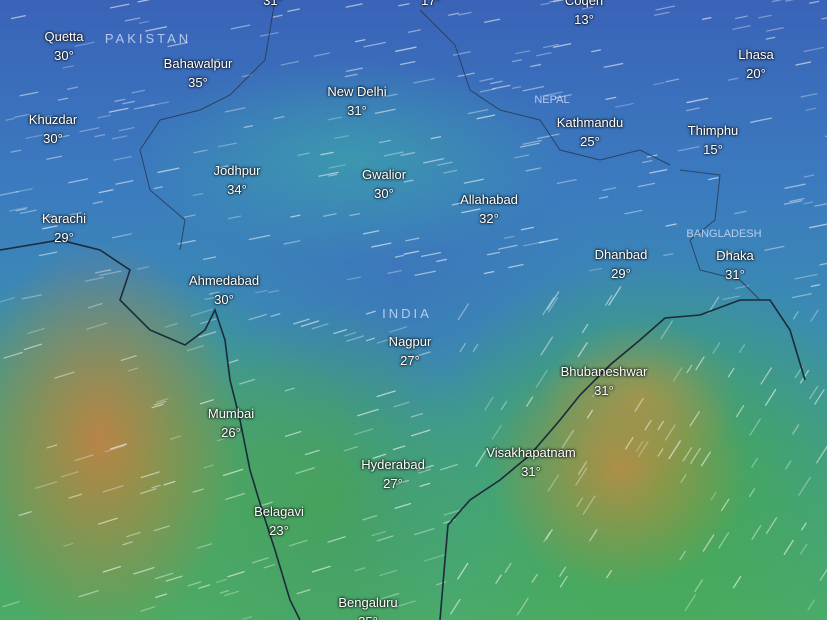 This screenshot has width=827, height=620. I want to click on city-label: New Delhi 31°, so click(356, 101).